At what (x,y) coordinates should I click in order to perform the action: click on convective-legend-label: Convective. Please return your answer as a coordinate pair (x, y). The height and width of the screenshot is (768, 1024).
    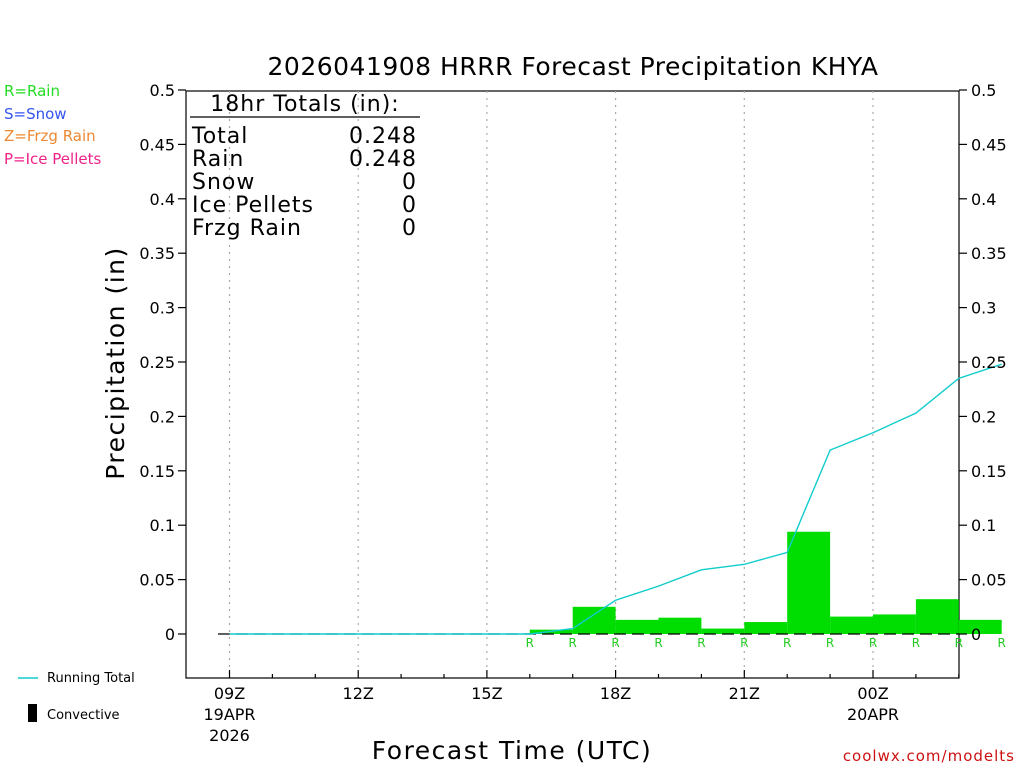
    Looking at the image, I should click on (83, 715).